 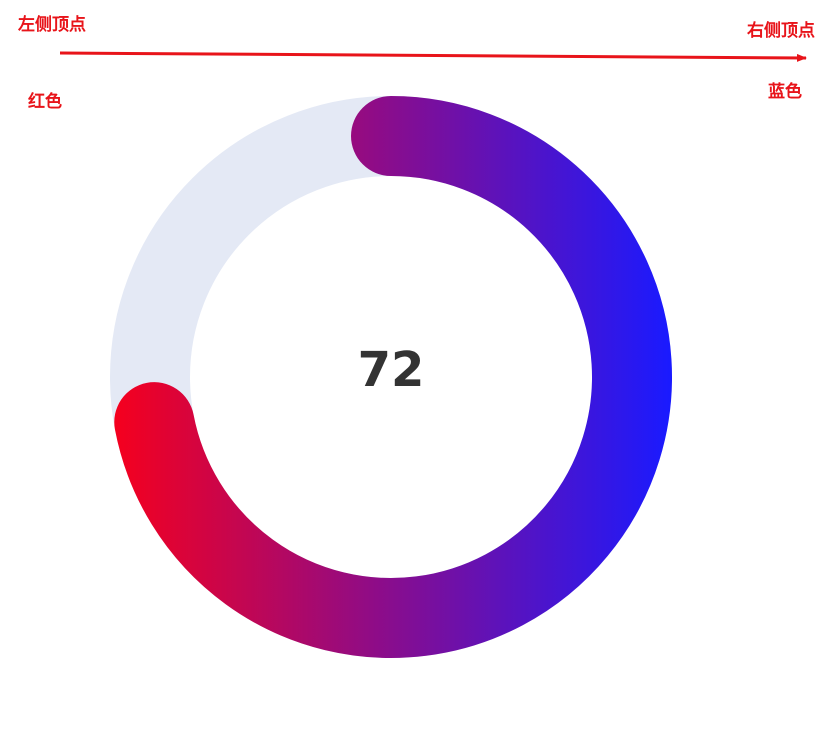 What do you see at coordinates (781, 31) in the screenshot?
I see `right-vertex-label: 右侧顶点` at bounding box center [781, 31].